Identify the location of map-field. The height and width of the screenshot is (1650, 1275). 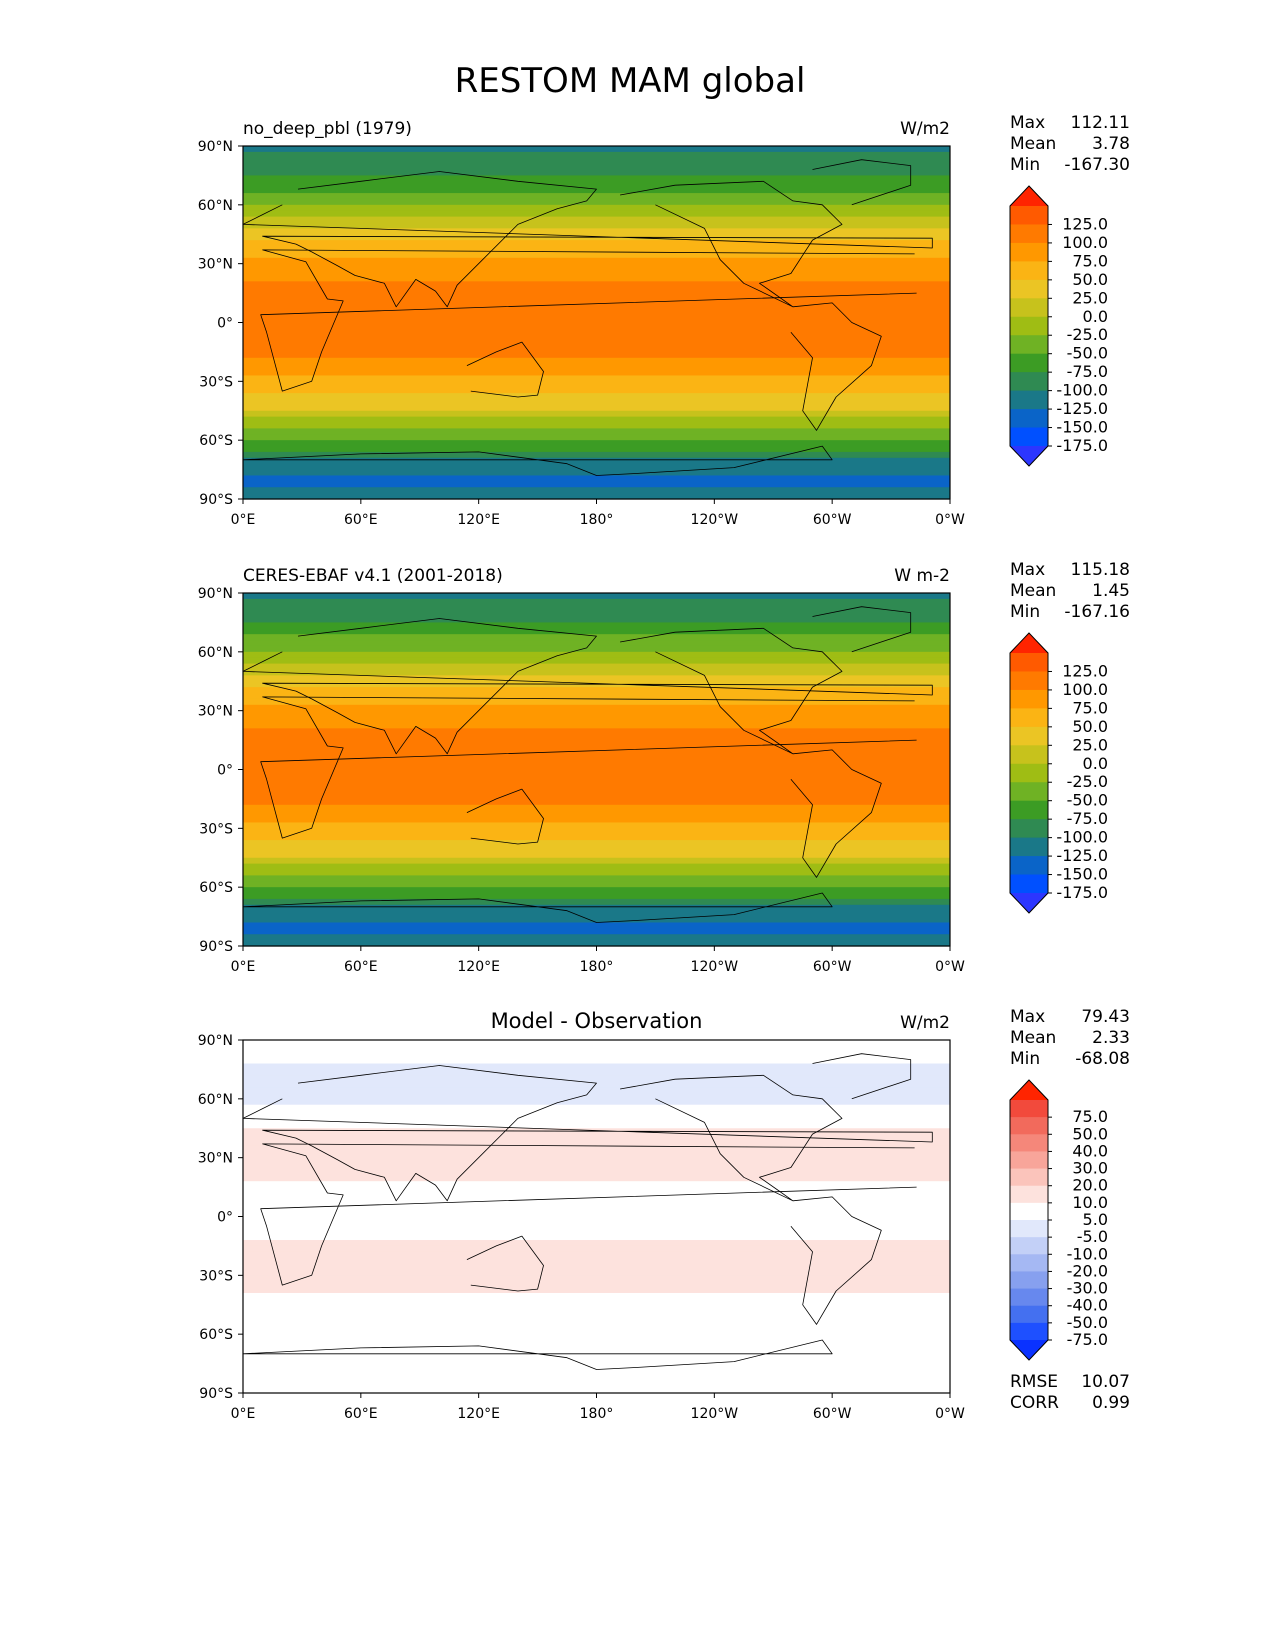
(596, 770).